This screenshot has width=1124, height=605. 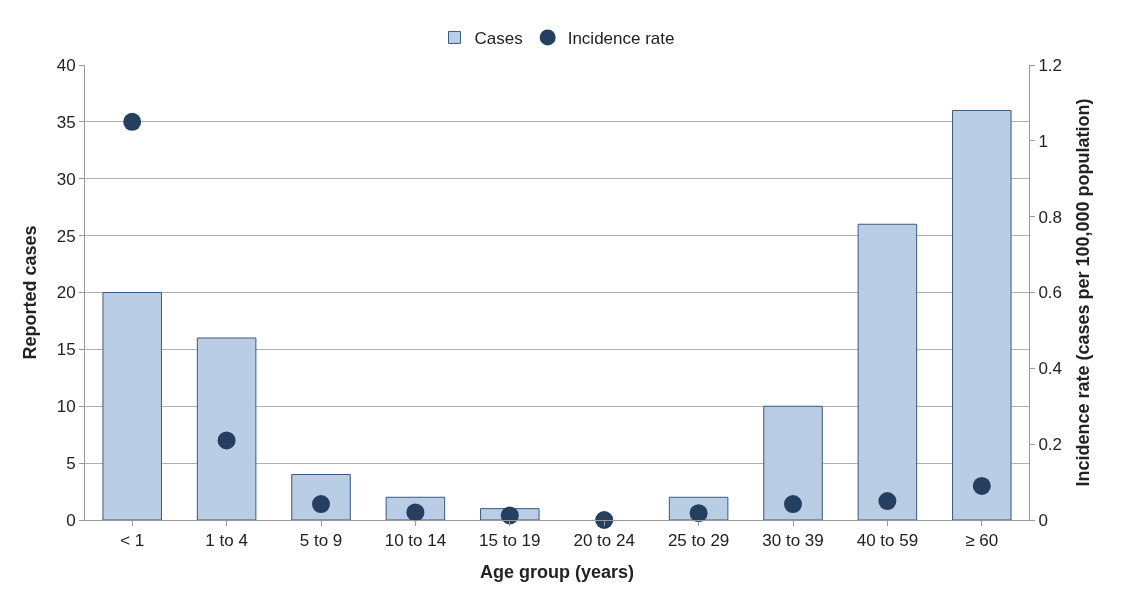 What do you see at coordinates (71, 464) in the screenshot?
I see `y-tick-label: 5` at bounding box center [71, 464].